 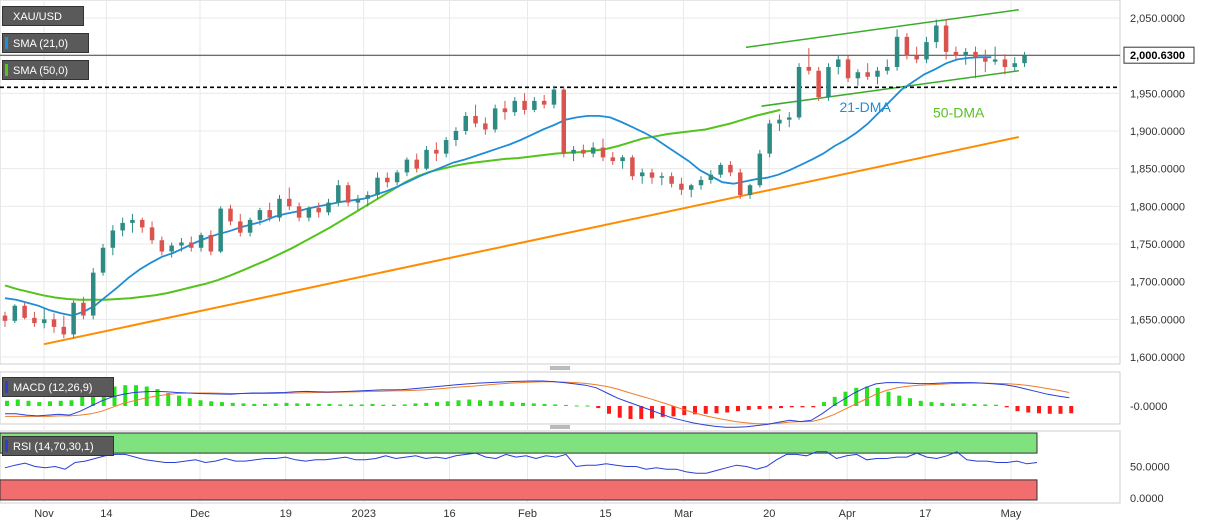 I want to click on time-tick-label: 19, so click(x=286, y=514).